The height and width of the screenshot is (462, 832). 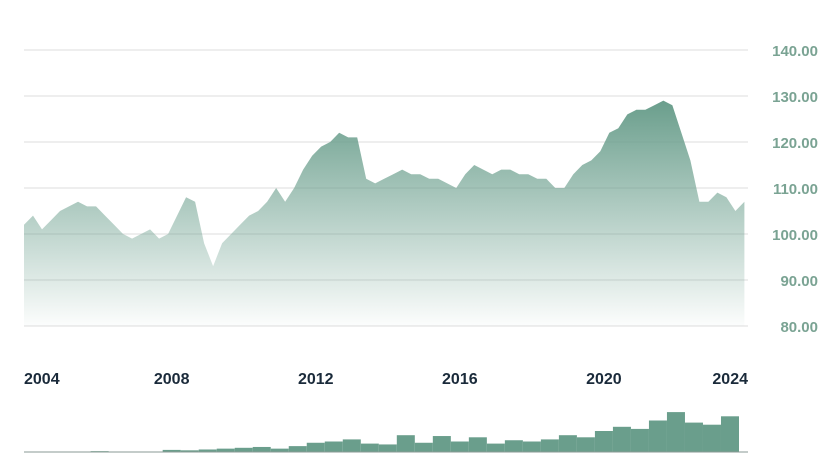 What do you see at coordinates (799, 327) in the screenshot?
I see `y-tick-label: 80.00` at bounding box center [799, 327].